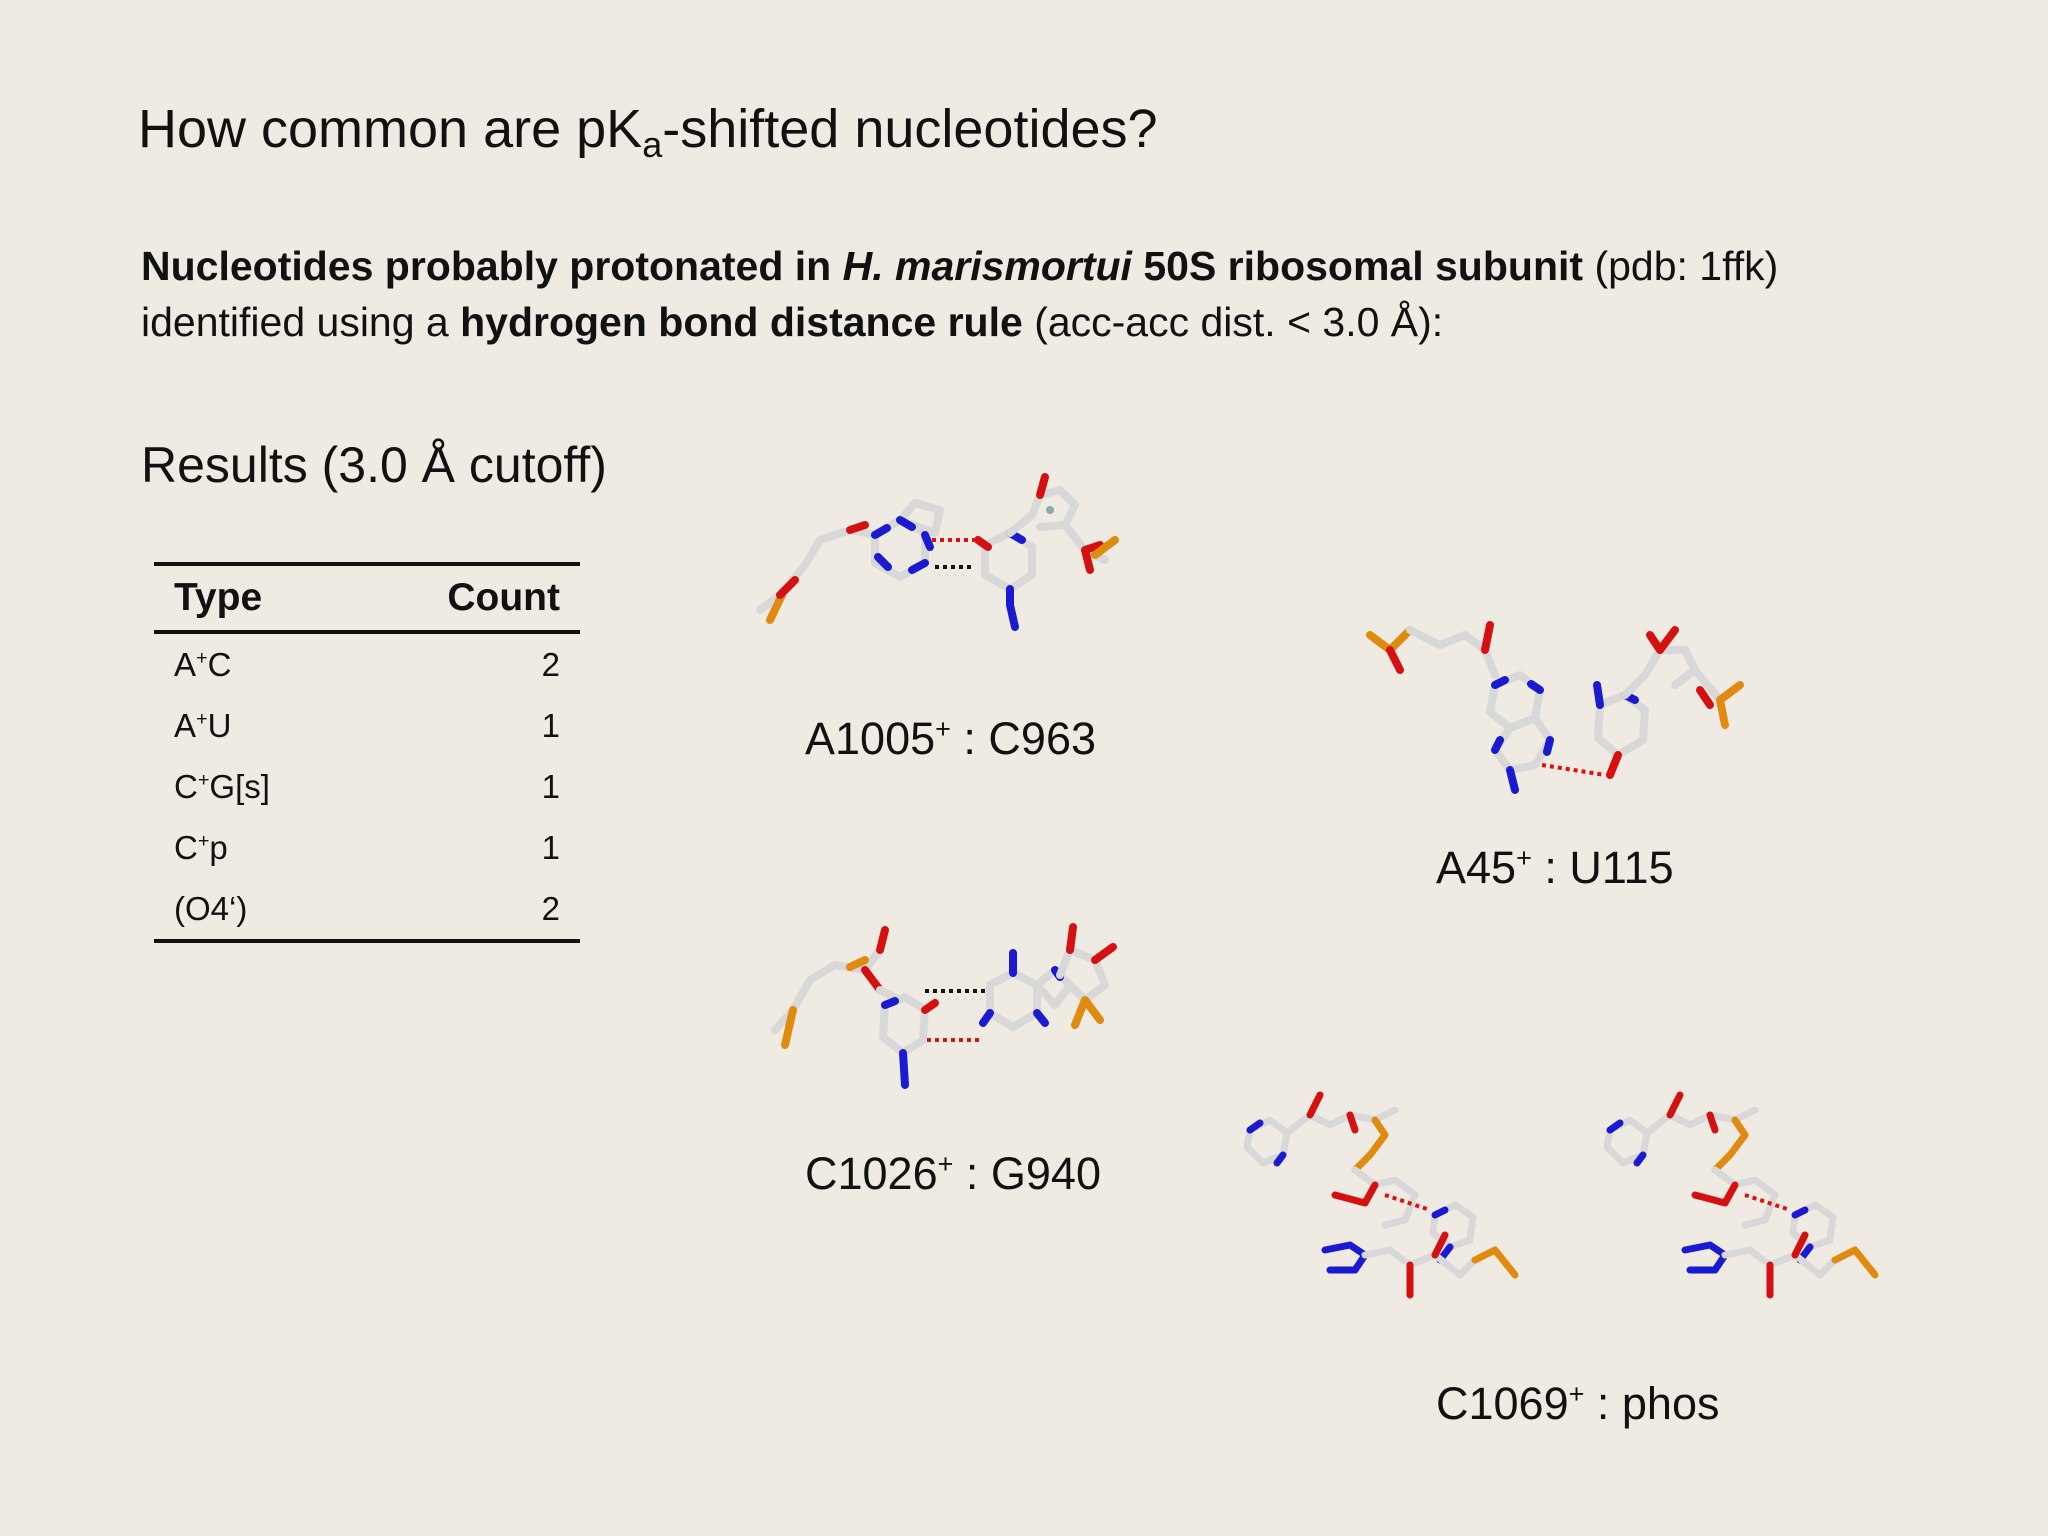  Describe the element at coordinates (367, 725) in the screenshot. I see `table-row: A+U 1` at that location.